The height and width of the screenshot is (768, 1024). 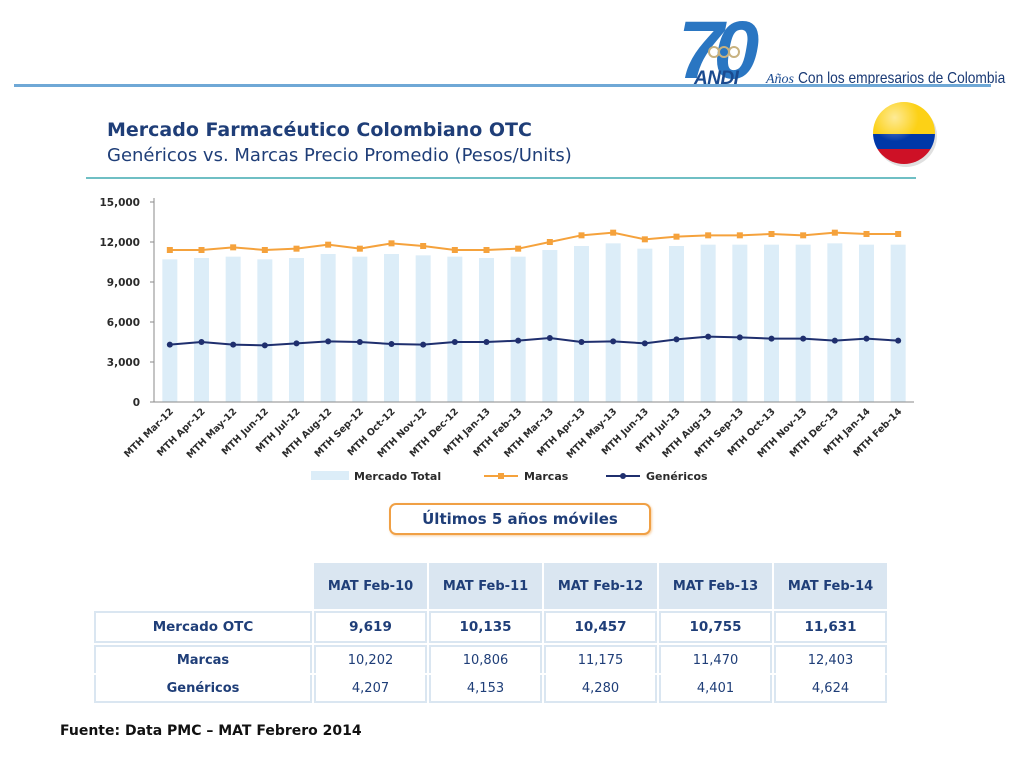 I want to click on table-cell: 12,403, so click(x=830, y=659).